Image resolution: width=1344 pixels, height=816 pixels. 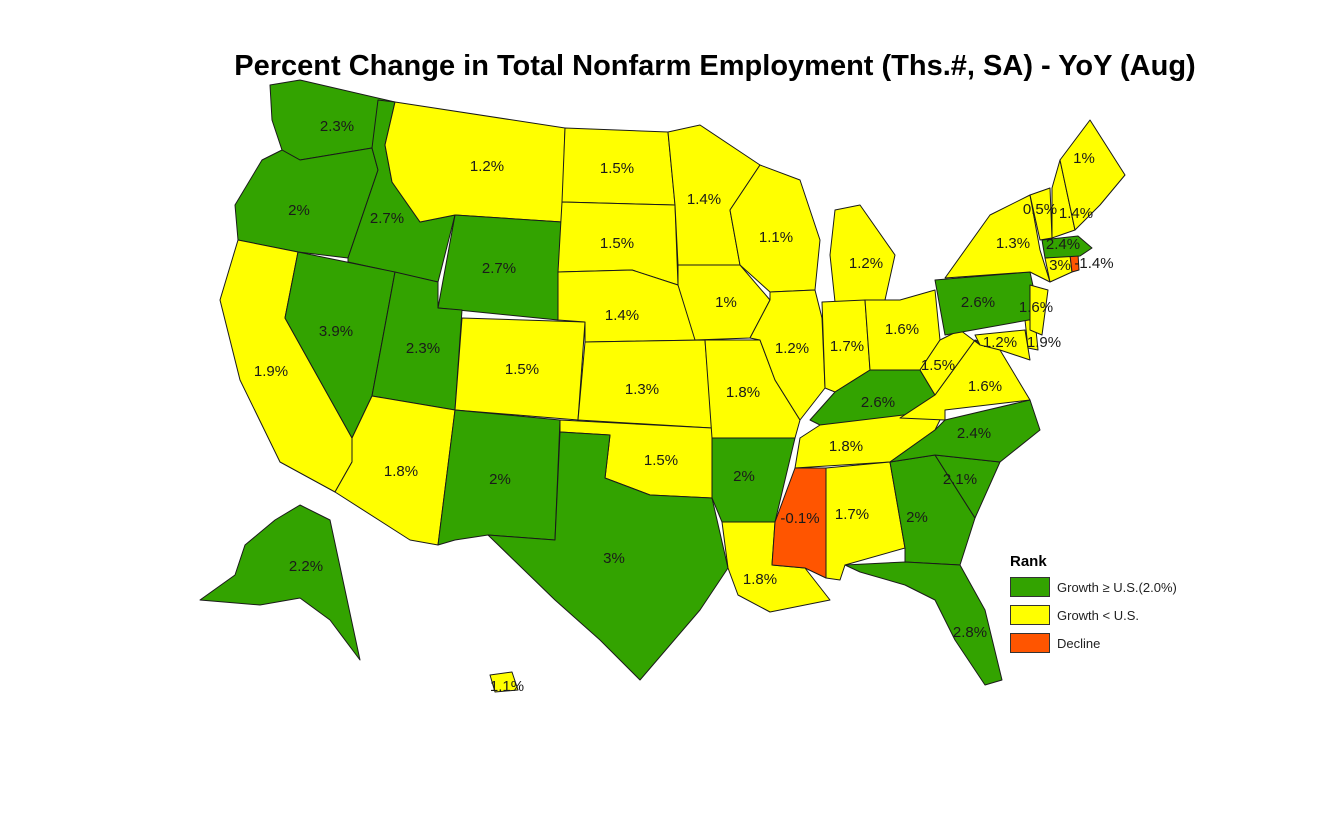 I want to click on state-label-NC: 2.4%, so click(x=974, y=433).